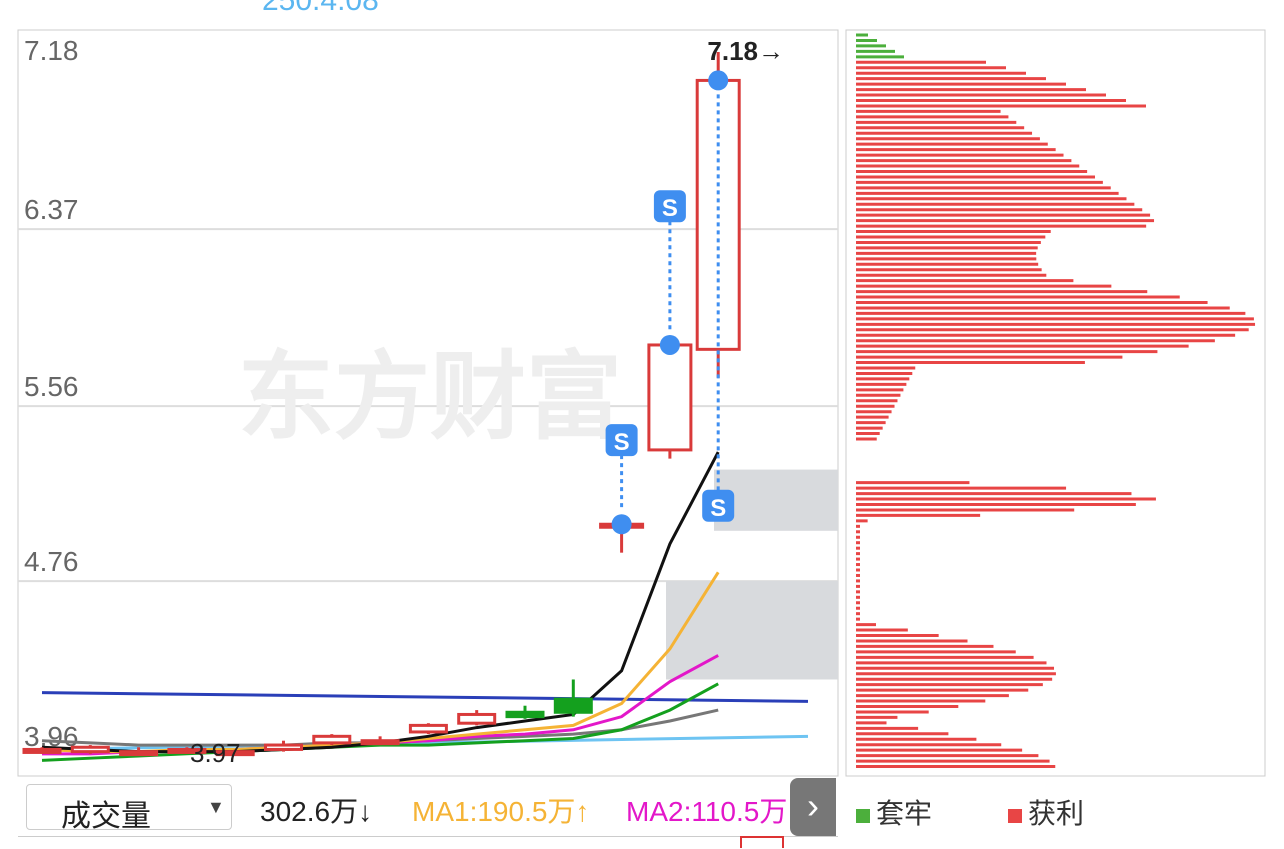 The width and height of the screenshot is (1284, 849). I want to click on volume-current: 302.6万↓, so click(316, 810).